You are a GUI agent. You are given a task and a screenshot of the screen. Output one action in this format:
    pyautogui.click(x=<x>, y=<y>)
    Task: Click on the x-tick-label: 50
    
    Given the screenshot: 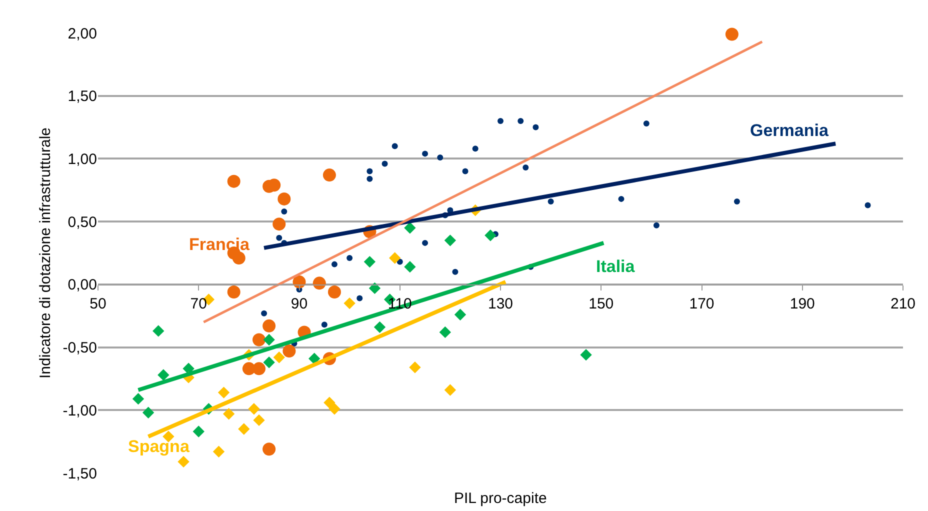 What is the action you would take?
    pyautogui.click(x=98, y=303)
    